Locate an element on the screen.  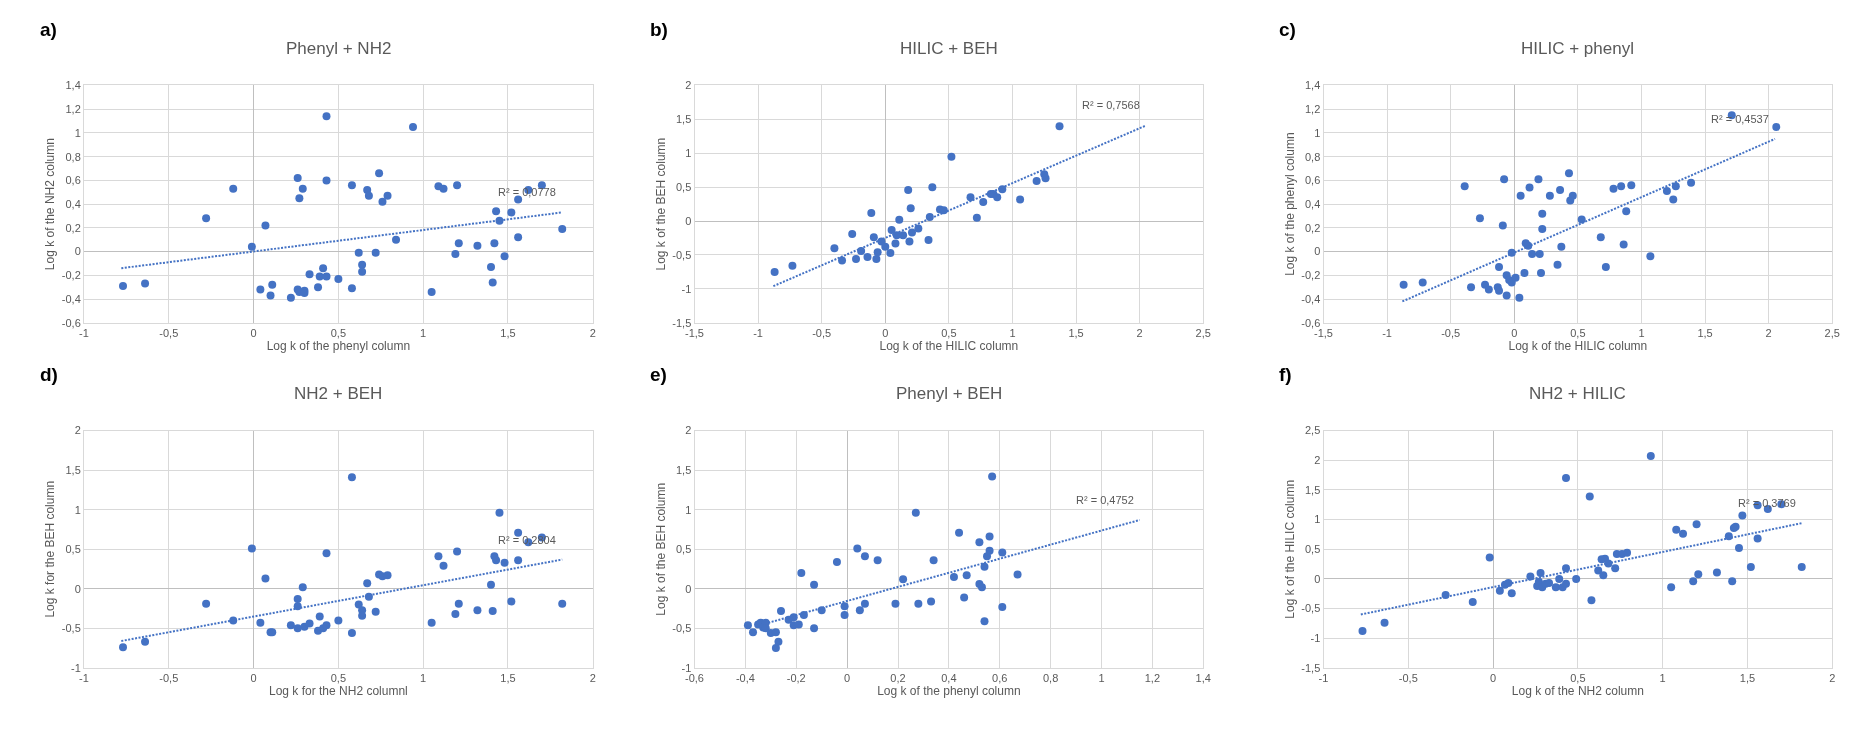
text: f) is located at coordinates (1285, 374).